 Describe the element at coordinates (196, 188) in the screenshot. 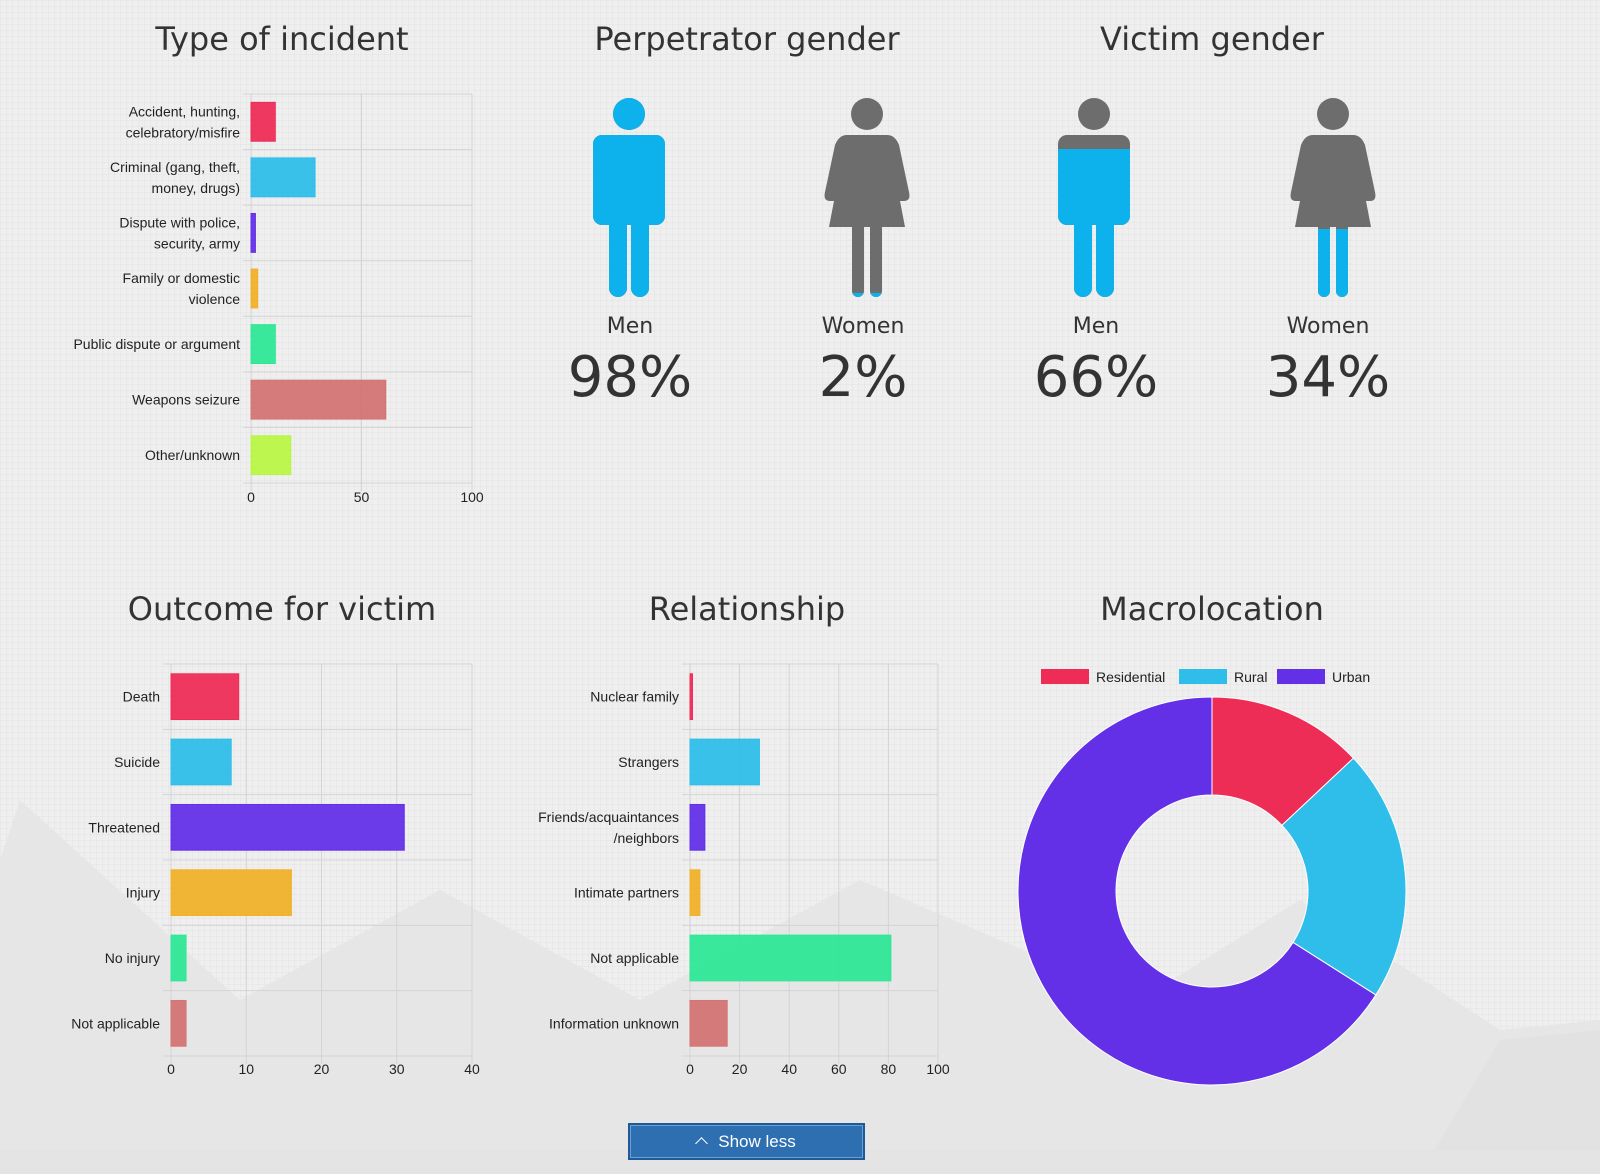

I see `incident-category-label: money, drugs)` at that location.